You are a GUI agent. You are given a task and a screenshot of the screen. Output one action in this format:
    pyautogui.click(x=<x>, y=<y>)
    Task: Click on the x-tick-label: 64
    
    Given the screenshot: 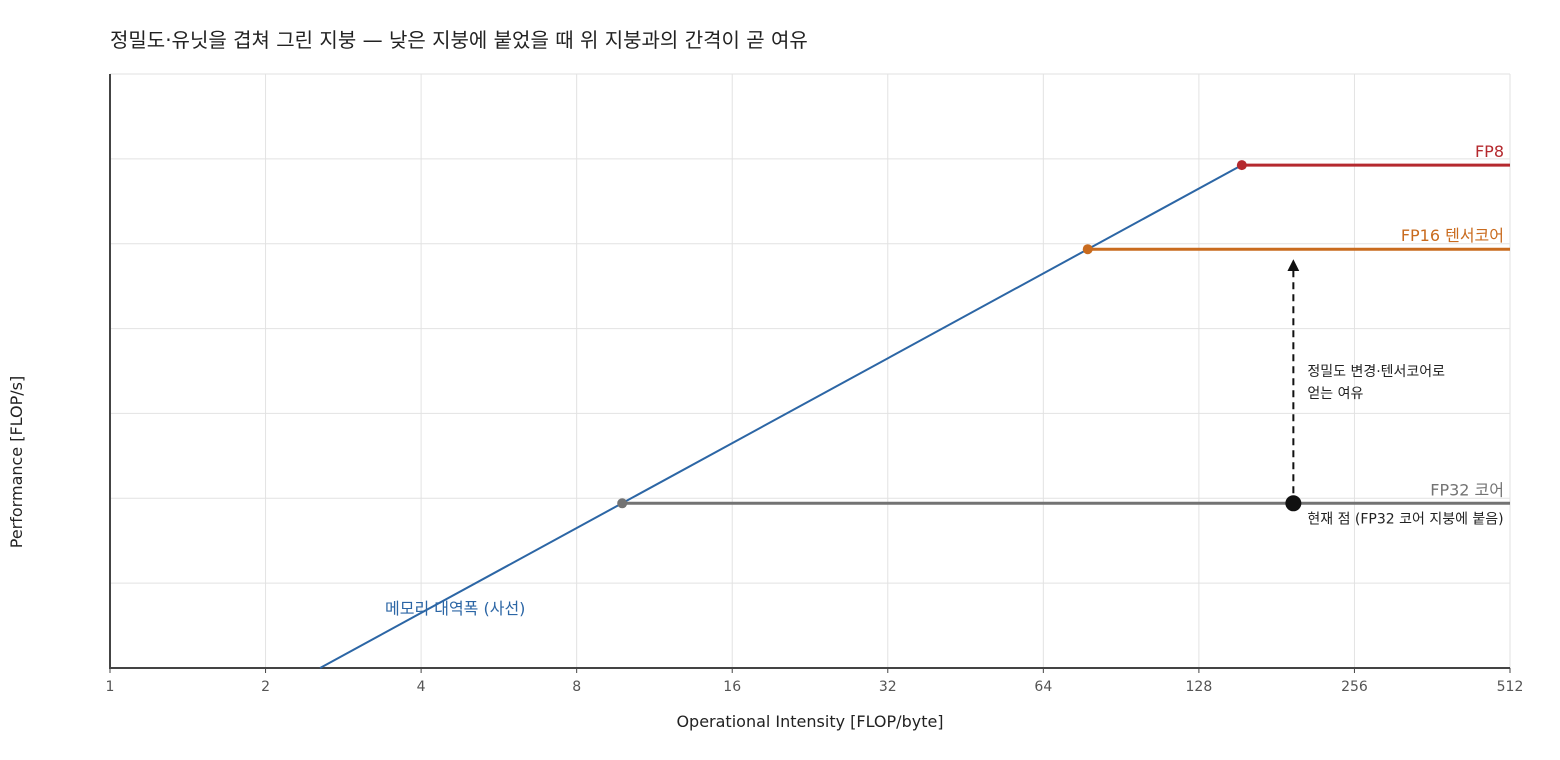 What is the action you would take?
    pyautogui.click(x=1043, y=687)
    